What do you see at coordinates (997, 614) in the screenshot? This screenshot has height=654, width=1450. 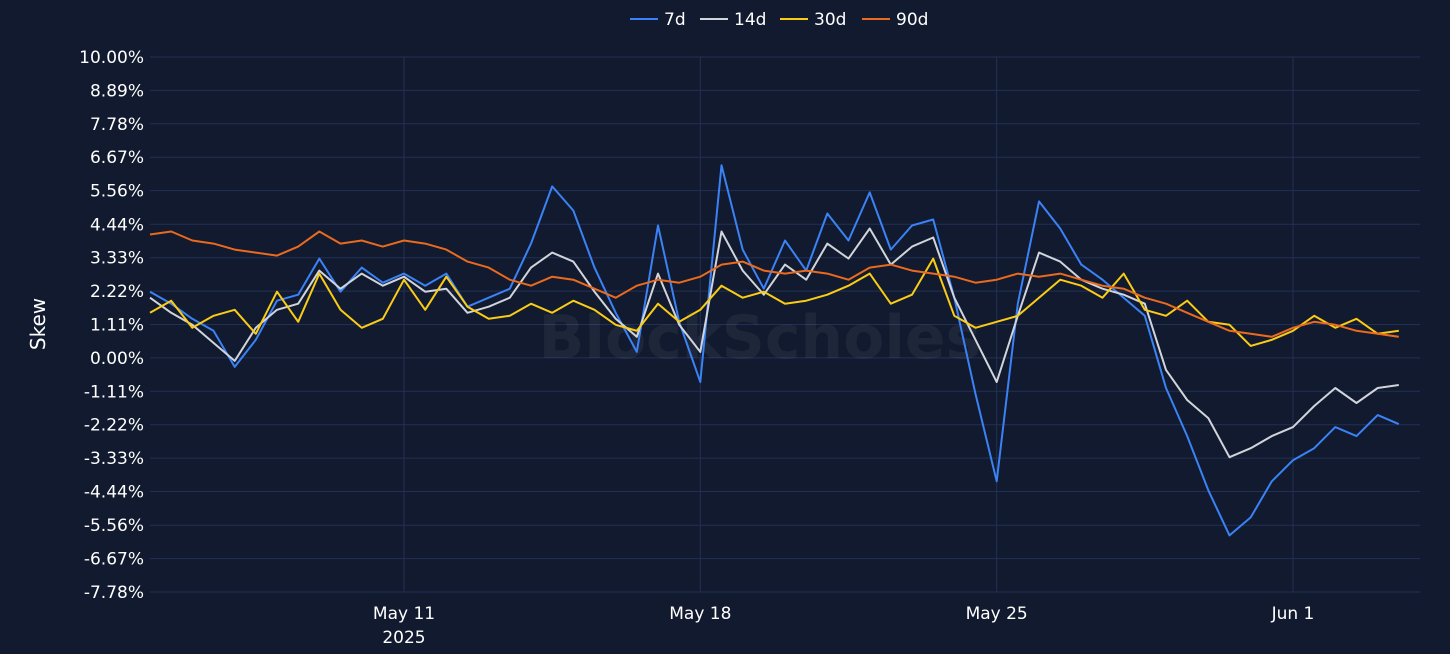 I see `x-tick-label: May 25` at bounding box center [997, 614].